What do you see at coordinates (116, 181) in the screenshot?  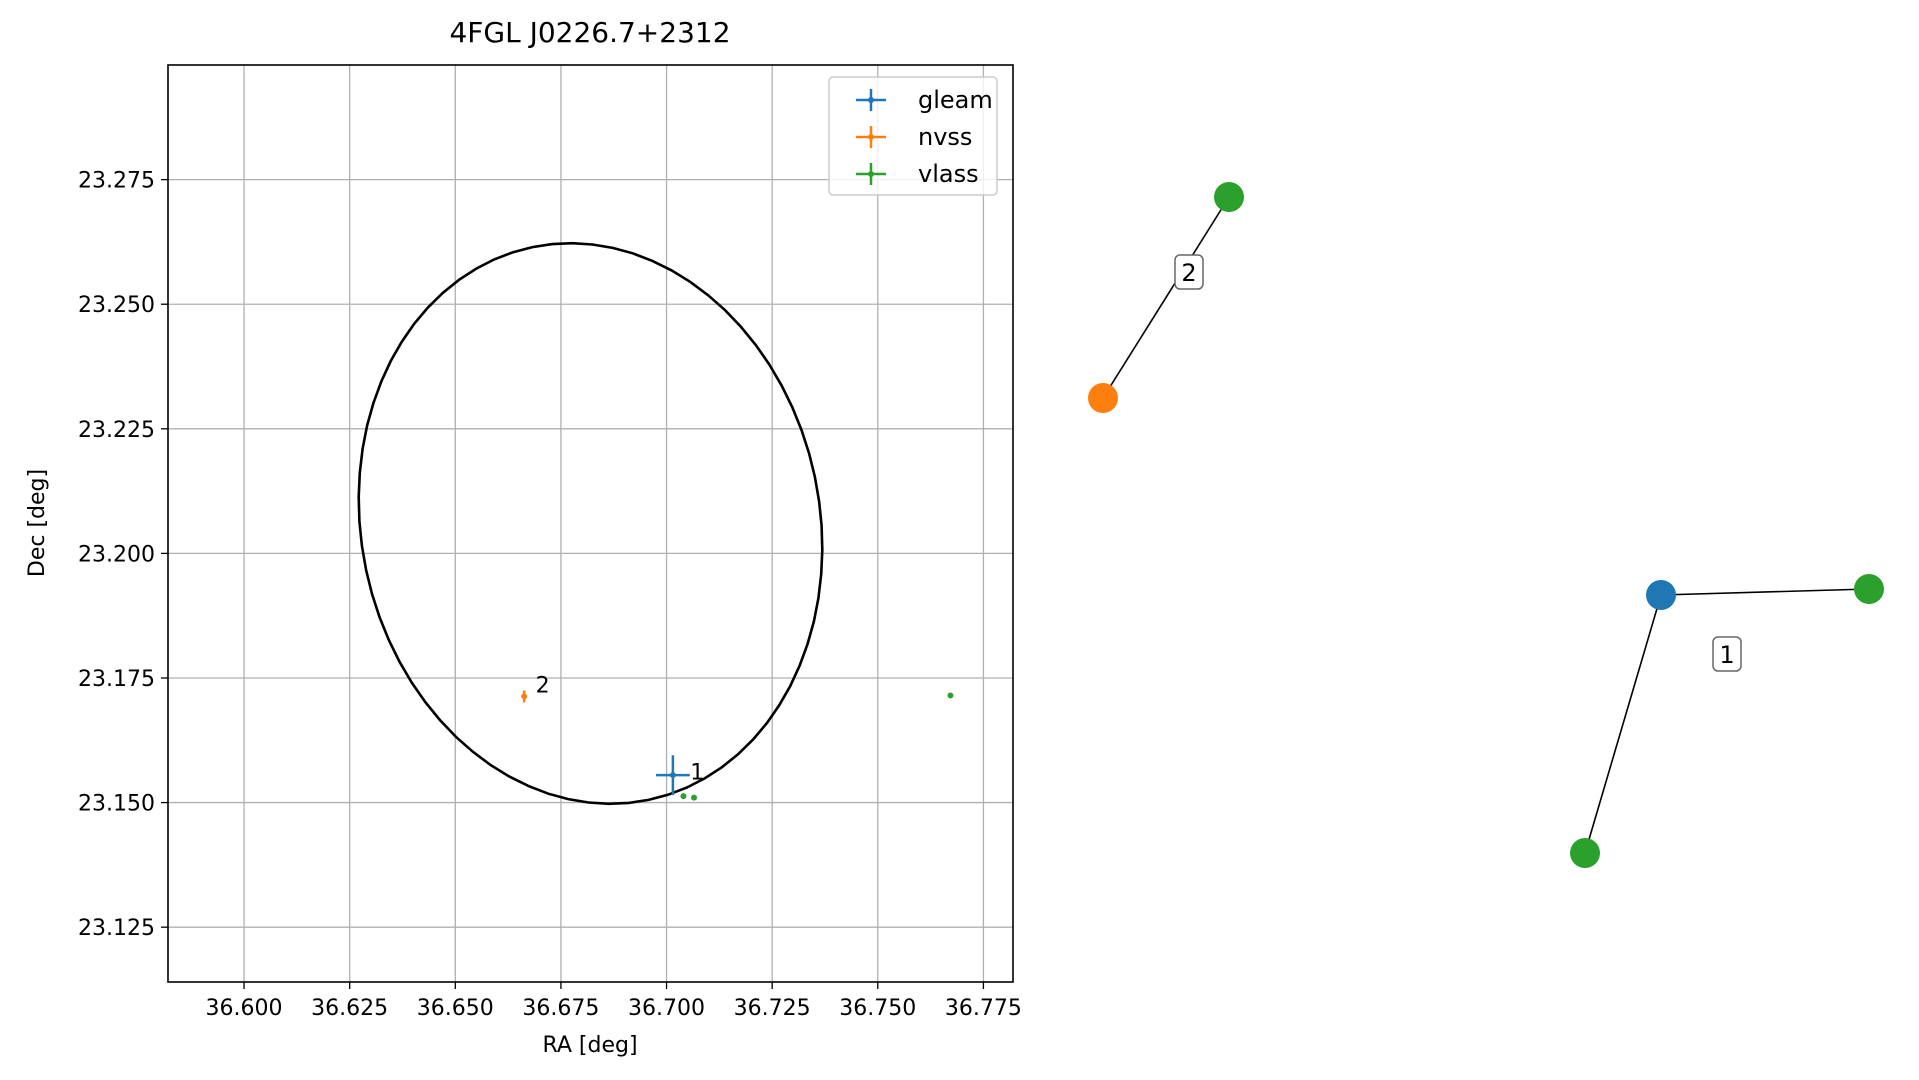 I see `y-tick-label: 23.275` at bounding box center [116, 181].